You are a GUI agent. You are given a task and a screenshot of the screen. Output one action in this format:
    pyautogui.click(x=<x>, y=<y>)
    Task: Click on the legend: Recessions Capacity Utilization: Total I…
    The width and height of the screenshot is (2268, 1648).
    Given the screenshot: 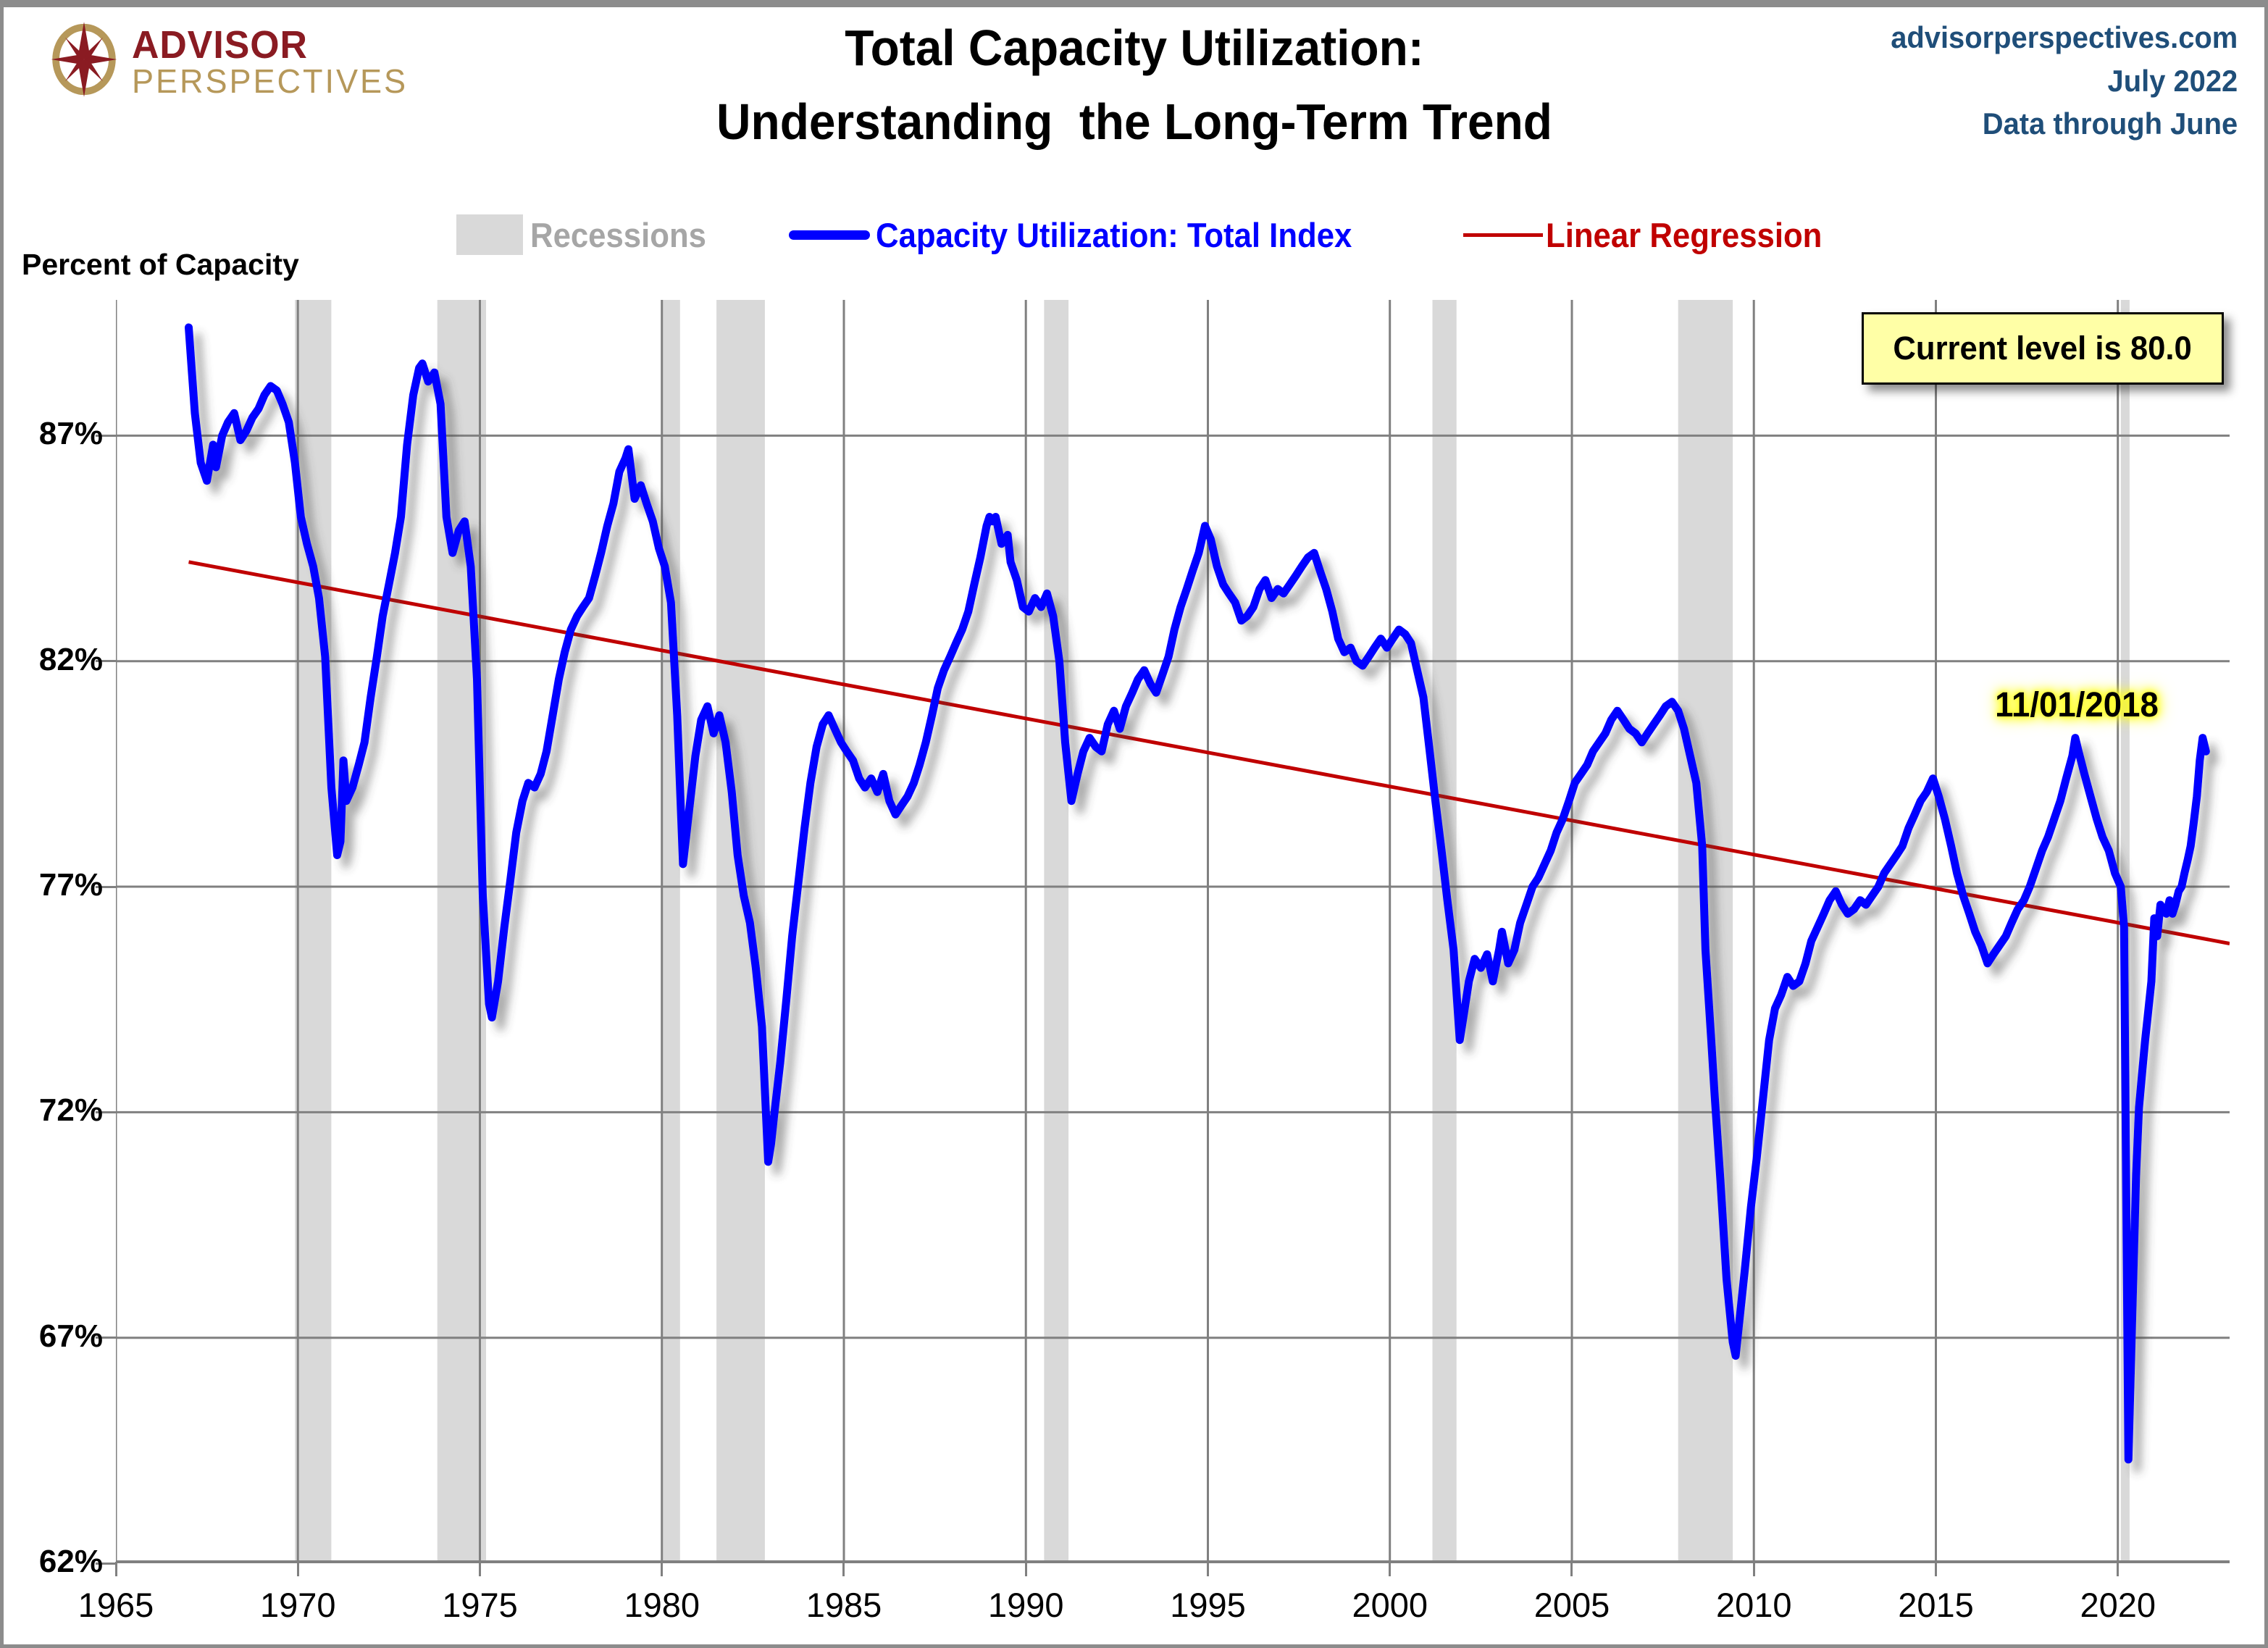 What is the action you would take?
    pyautogui.click(x=1150, y=234)
    